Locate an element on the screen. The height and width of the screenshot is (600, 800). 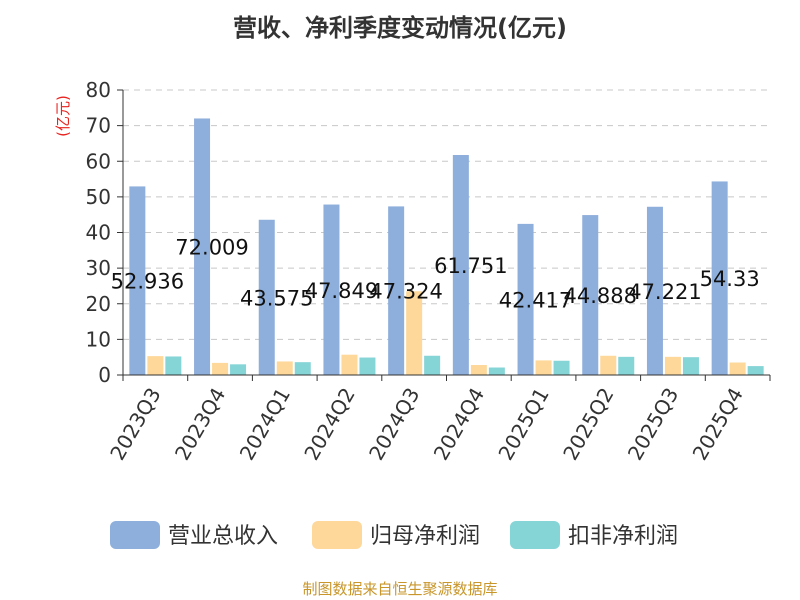
x-tick-label: 2024Q4 is located at coordinates (459, 424).